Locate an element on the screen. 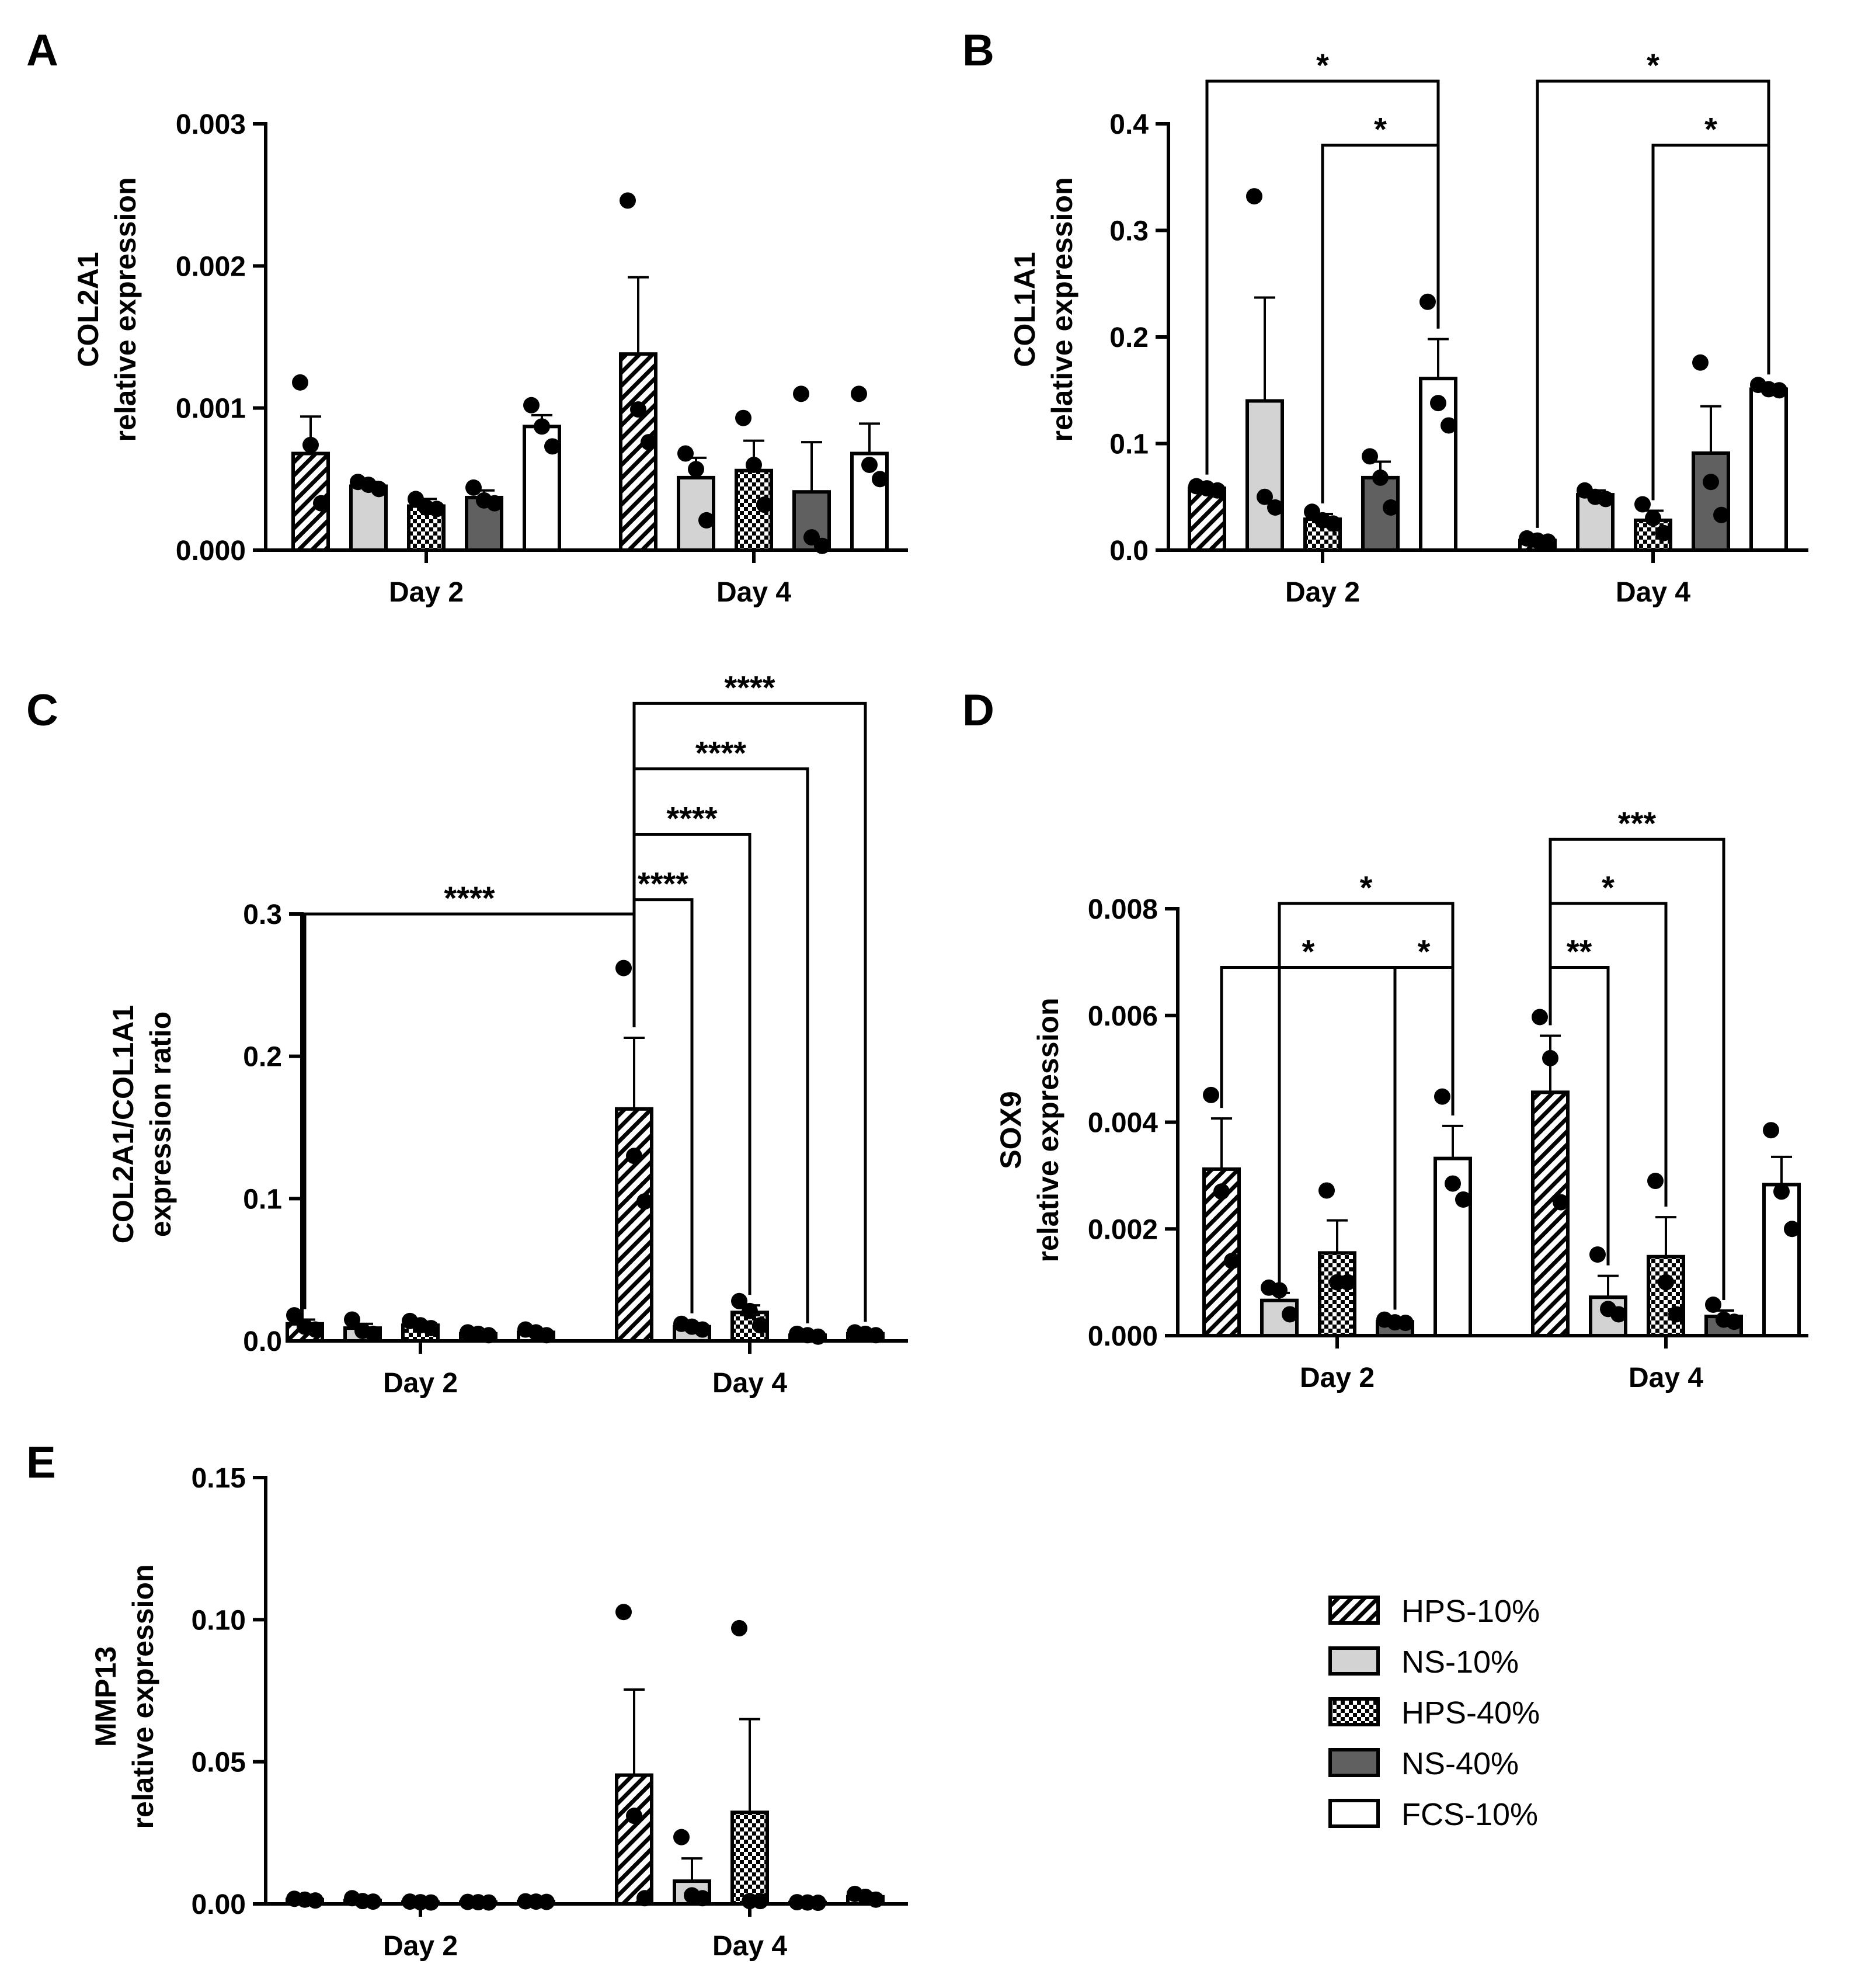  y-tick-label: 0.4 is located at coordinates (1129, 124).